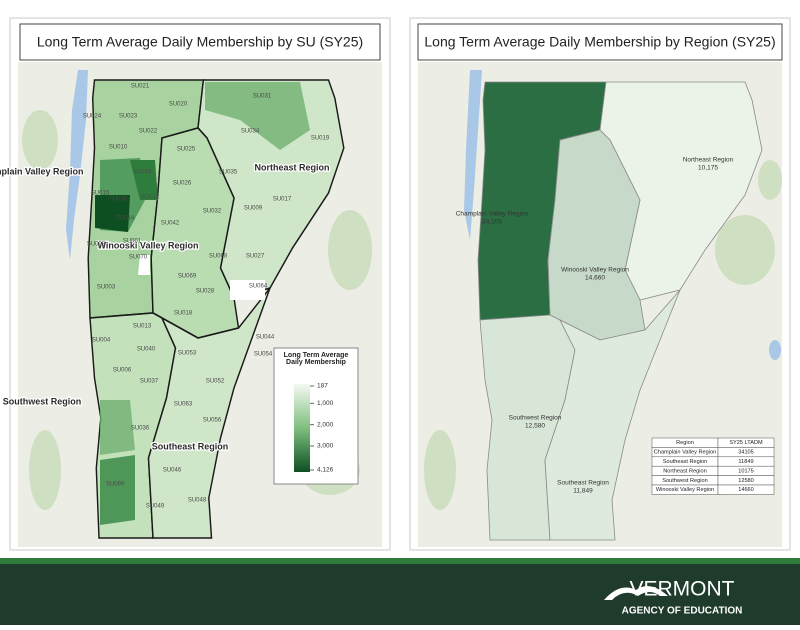 This screenshot has height=630, width=800. I want to click on footer-stripe, so click(400, 561).